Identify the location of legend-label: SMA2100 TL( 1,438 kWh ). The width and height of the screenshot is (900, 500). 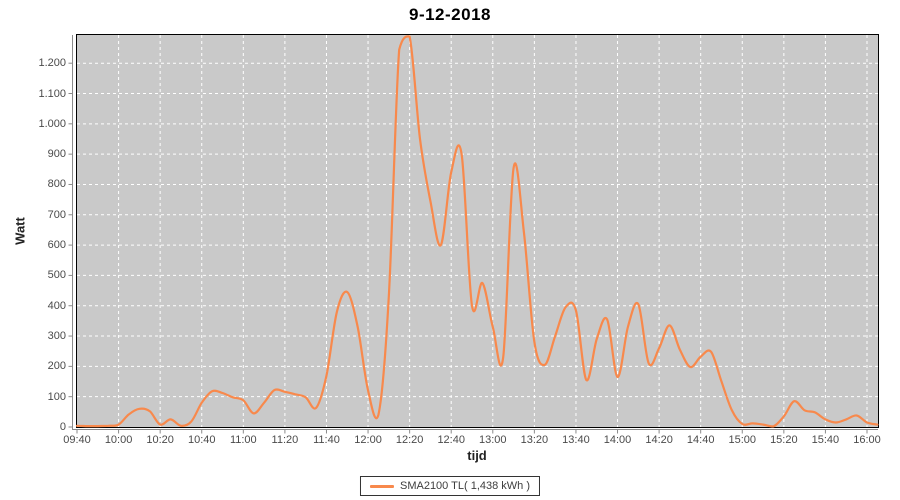
(465, 486).